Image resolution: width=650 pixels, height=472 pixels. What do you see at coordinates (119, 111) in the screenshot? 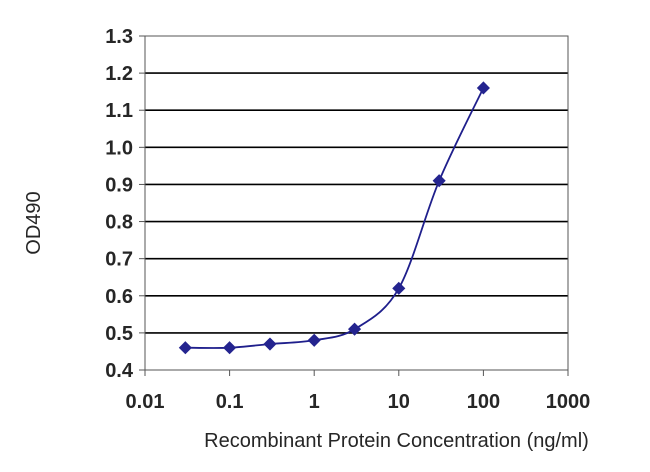
I see `y-tick-label: 1.1` at bounding box center [119, 111].